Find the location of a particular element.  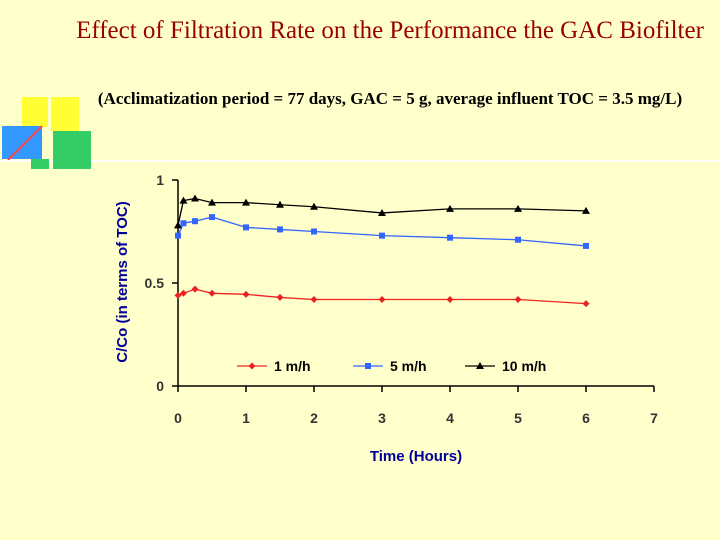

legend-label: 5 m/h is located at coordinates (408, 366).